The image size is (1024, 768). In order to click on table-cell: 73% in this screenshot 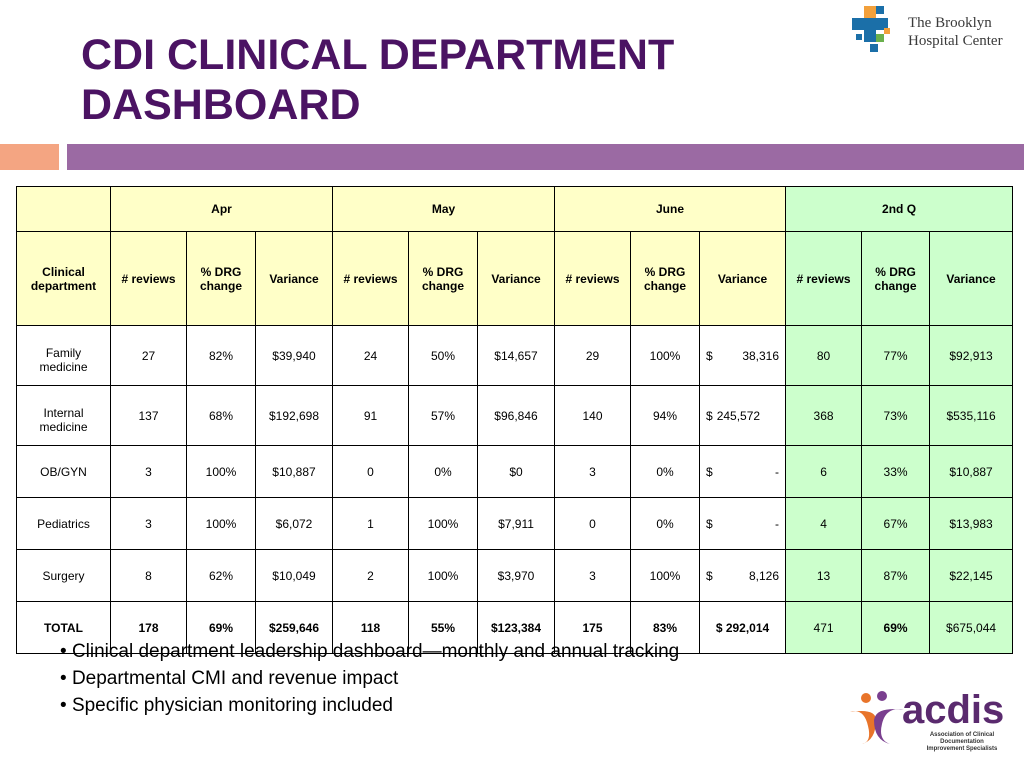, I will do `click(896, 415)`.